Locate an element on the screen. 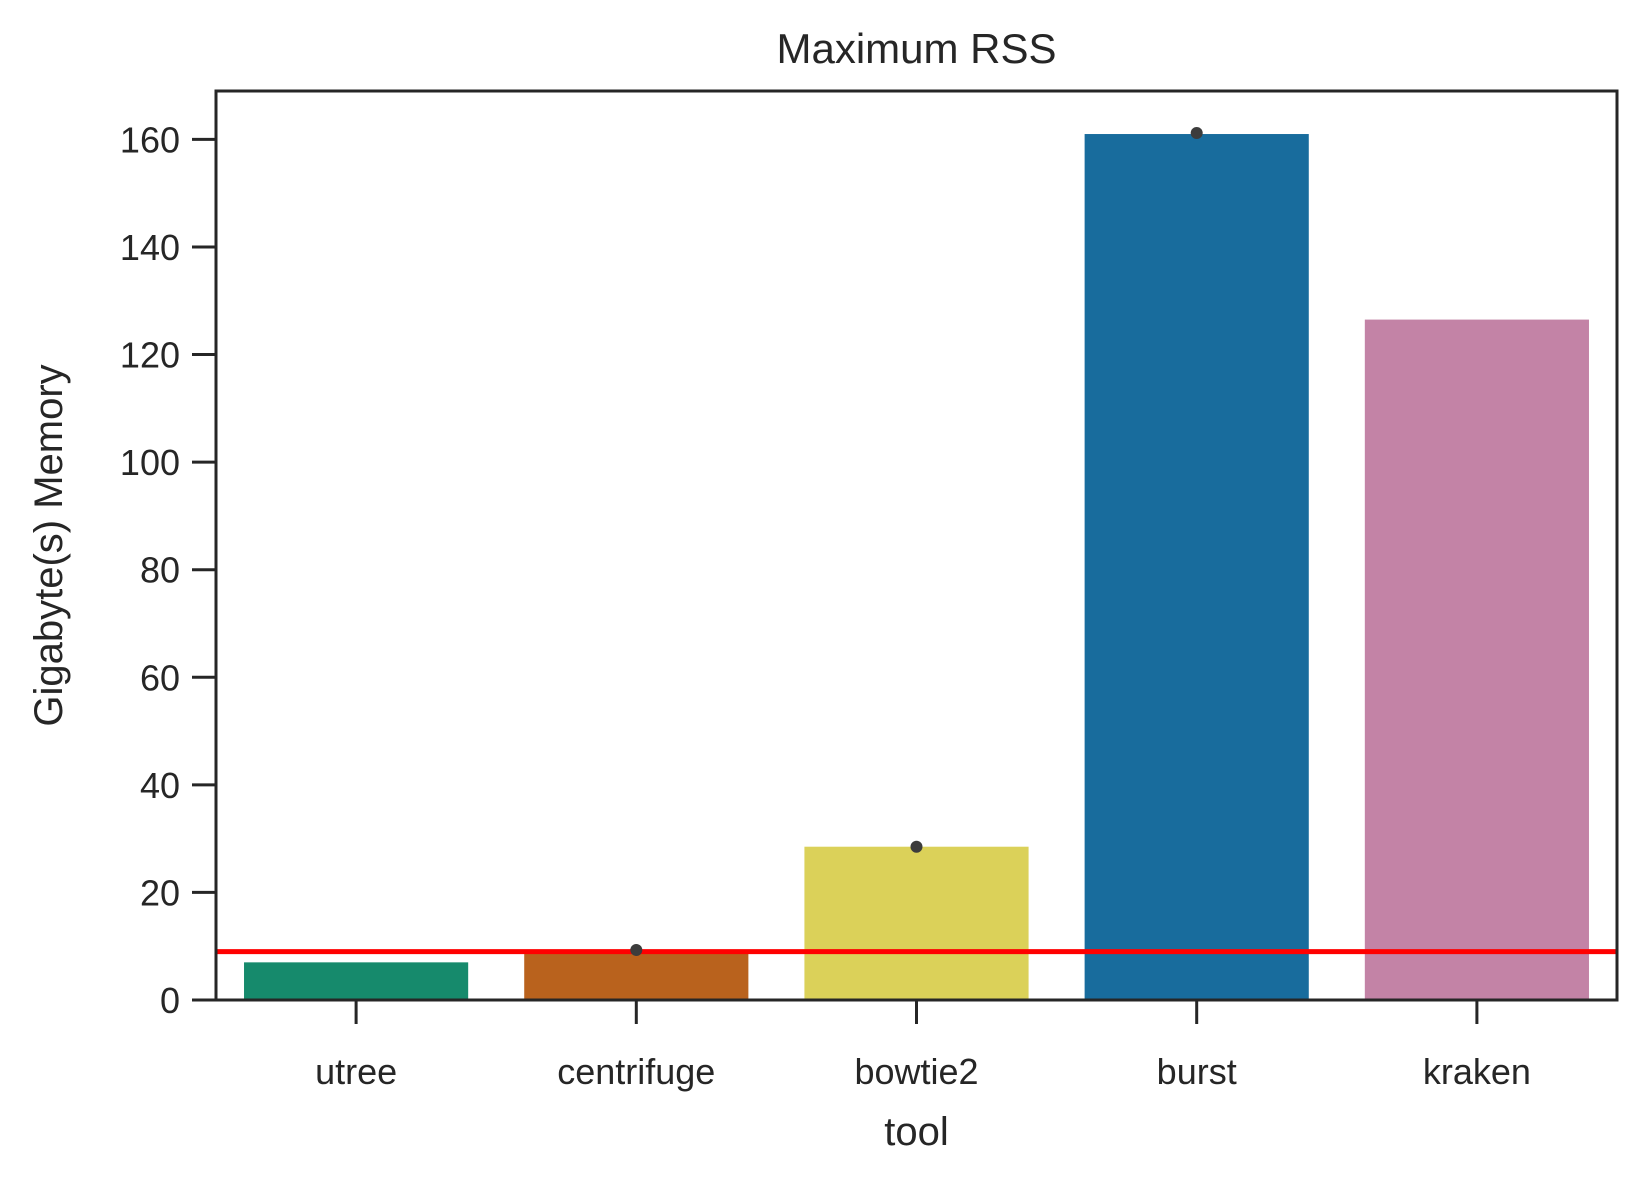 Image resolution: width=1645 pixels, height=1181 pixels. x-tick-label: kraken is located at coordinates (1477, 1071).